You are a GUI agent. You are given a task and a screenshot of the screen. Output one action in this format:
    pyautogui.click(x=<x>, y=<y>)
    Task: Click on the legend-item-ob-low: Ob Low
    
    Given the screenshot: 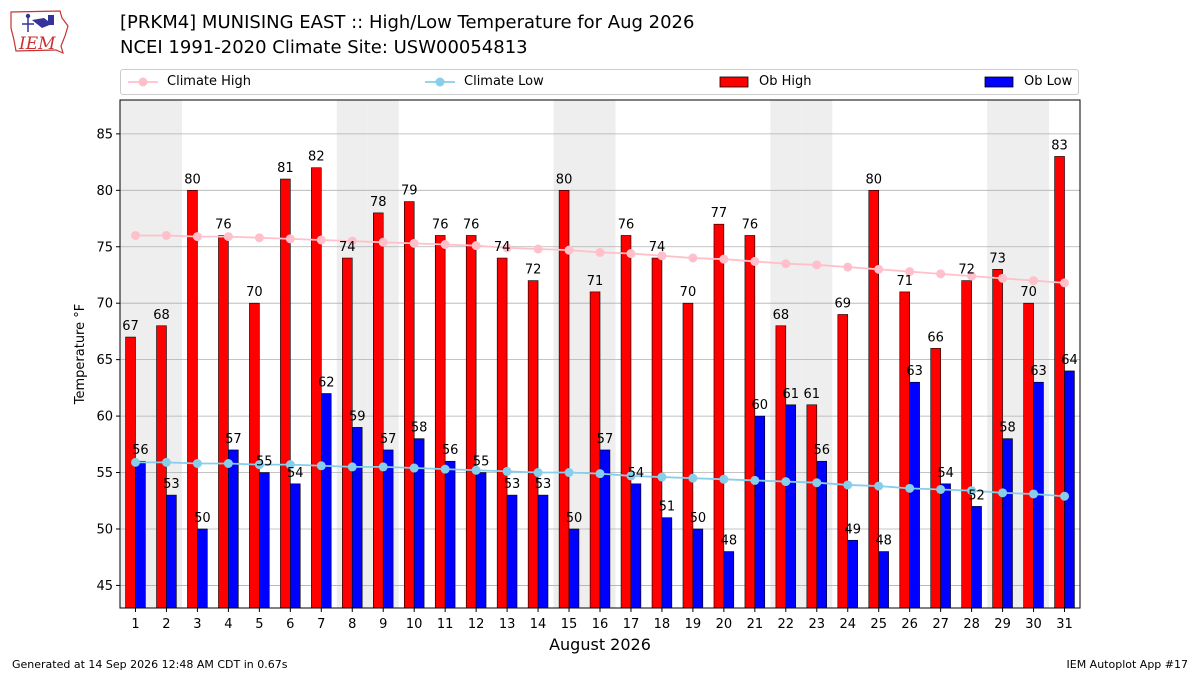 What is the action you would take?
    pyautogui.click(x=1028, y=81)
    